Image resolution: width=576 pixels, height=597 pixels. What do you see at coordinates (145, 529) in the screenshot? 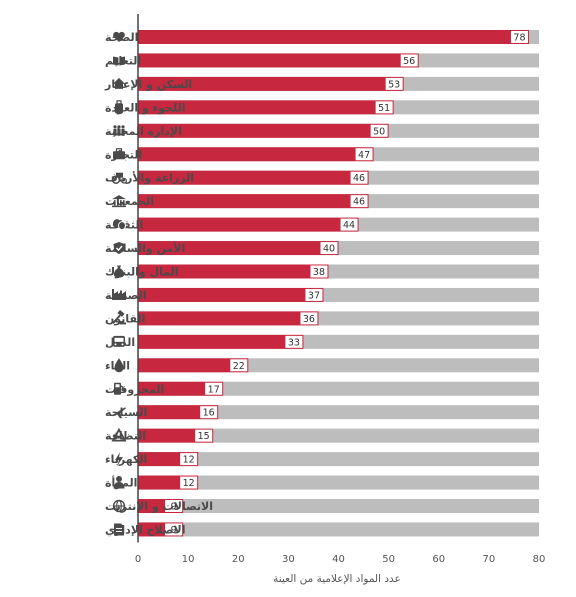
I see `category-label: الاصلاح الإداري` at bounding box center [145, 529].